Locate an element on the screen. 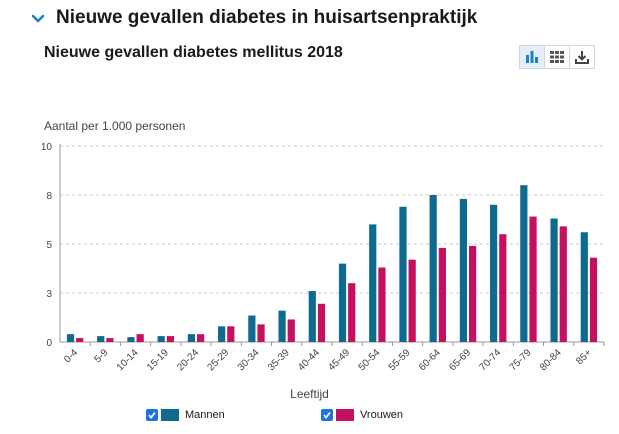 The height and width of the screenshot is (434, 619). legend-label-mannen: Mannen is located at coordinates (205, 415).